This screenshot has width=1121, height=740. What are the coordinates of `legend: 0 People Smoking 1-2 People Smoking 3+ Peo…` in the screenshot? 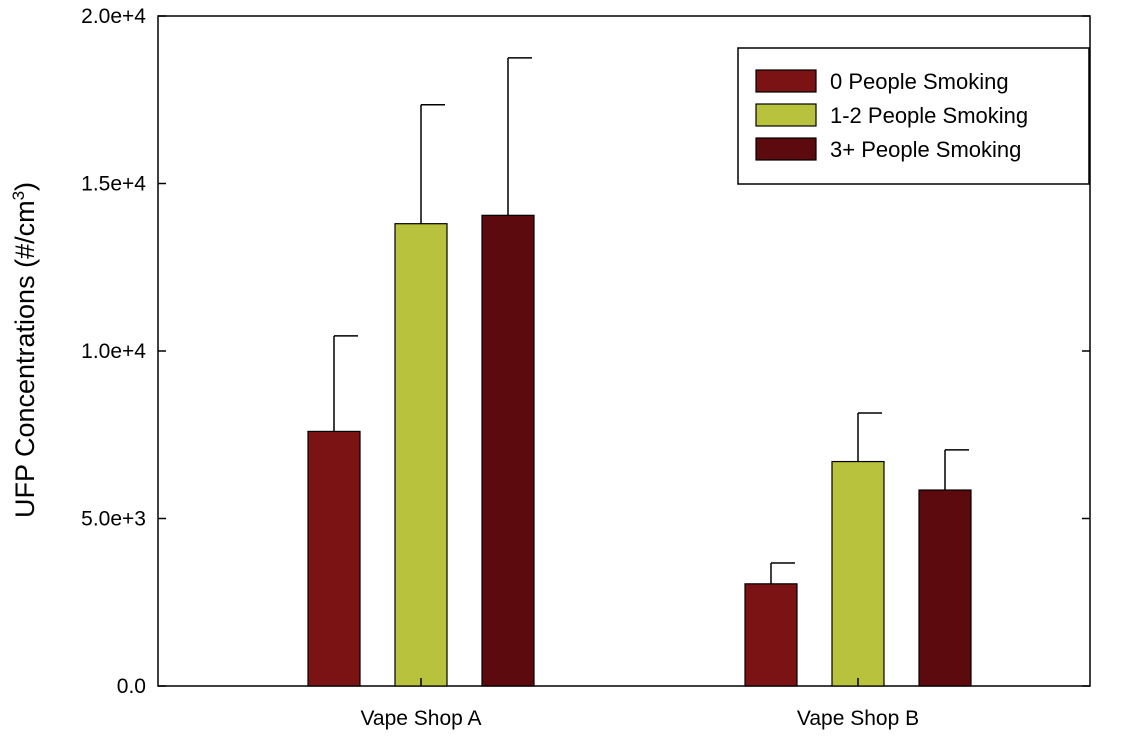 It's located at (913, 116).